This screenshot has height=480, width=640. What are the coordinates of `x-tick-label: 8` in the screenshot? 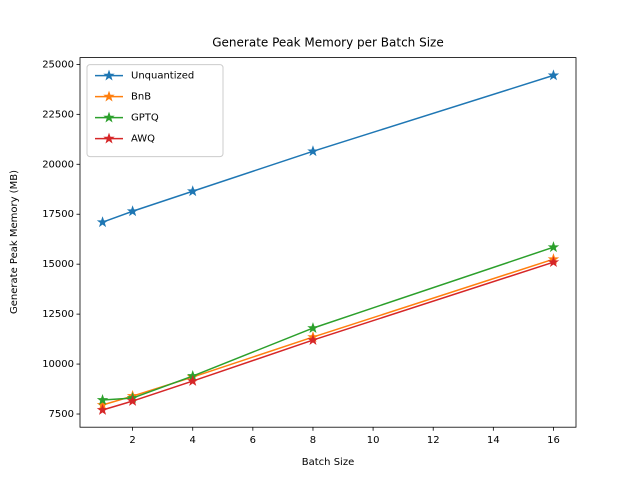 It's located at (313, 440).